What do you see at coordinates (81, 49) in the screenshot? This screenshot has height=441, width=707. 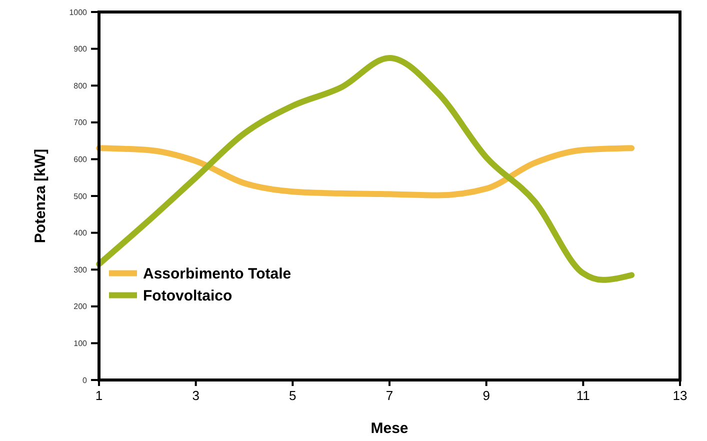 I see `y-tick-label: 900` at bounding box center [81, 49].